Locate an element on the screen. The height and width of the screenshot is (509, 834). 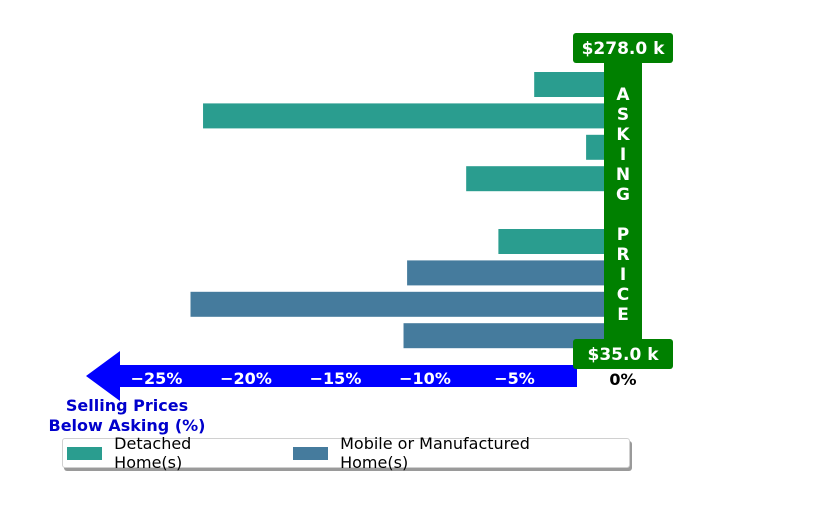
axis-arrow is located at coordinates (331, 376).